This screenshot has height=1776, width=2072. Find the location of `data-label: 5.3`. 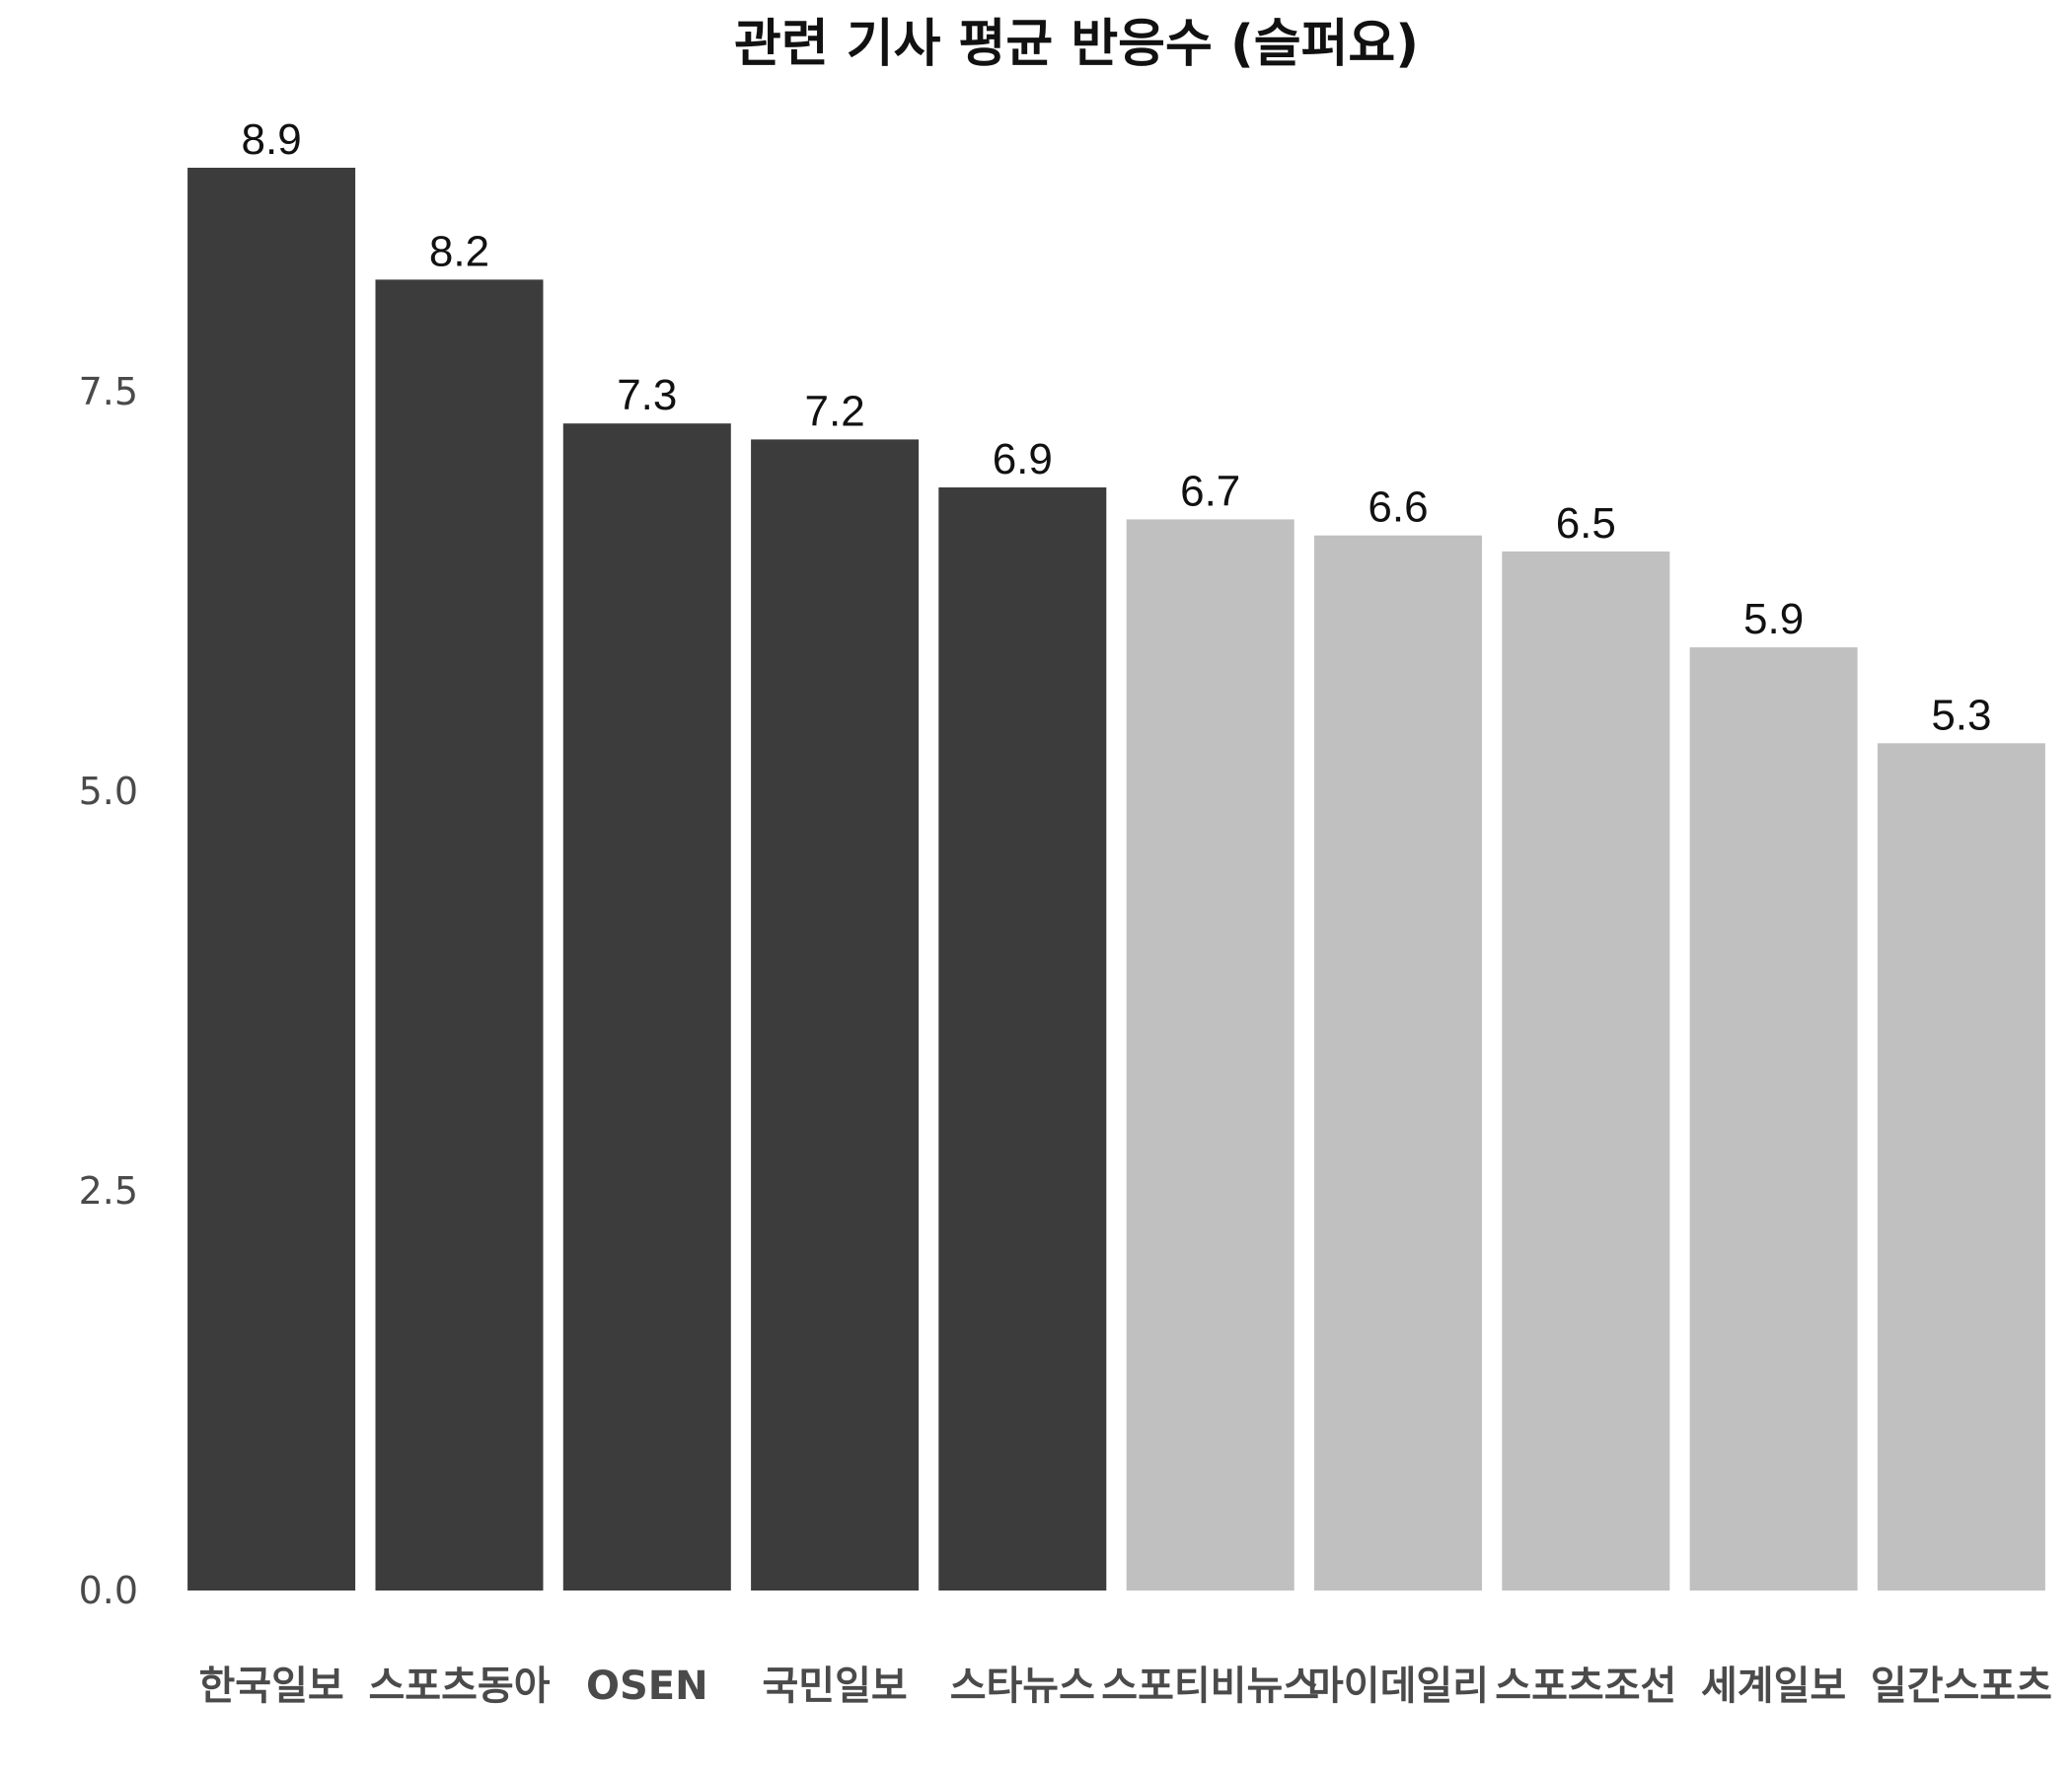

data-label: 5.3 is located at coordinates (1961, 715).